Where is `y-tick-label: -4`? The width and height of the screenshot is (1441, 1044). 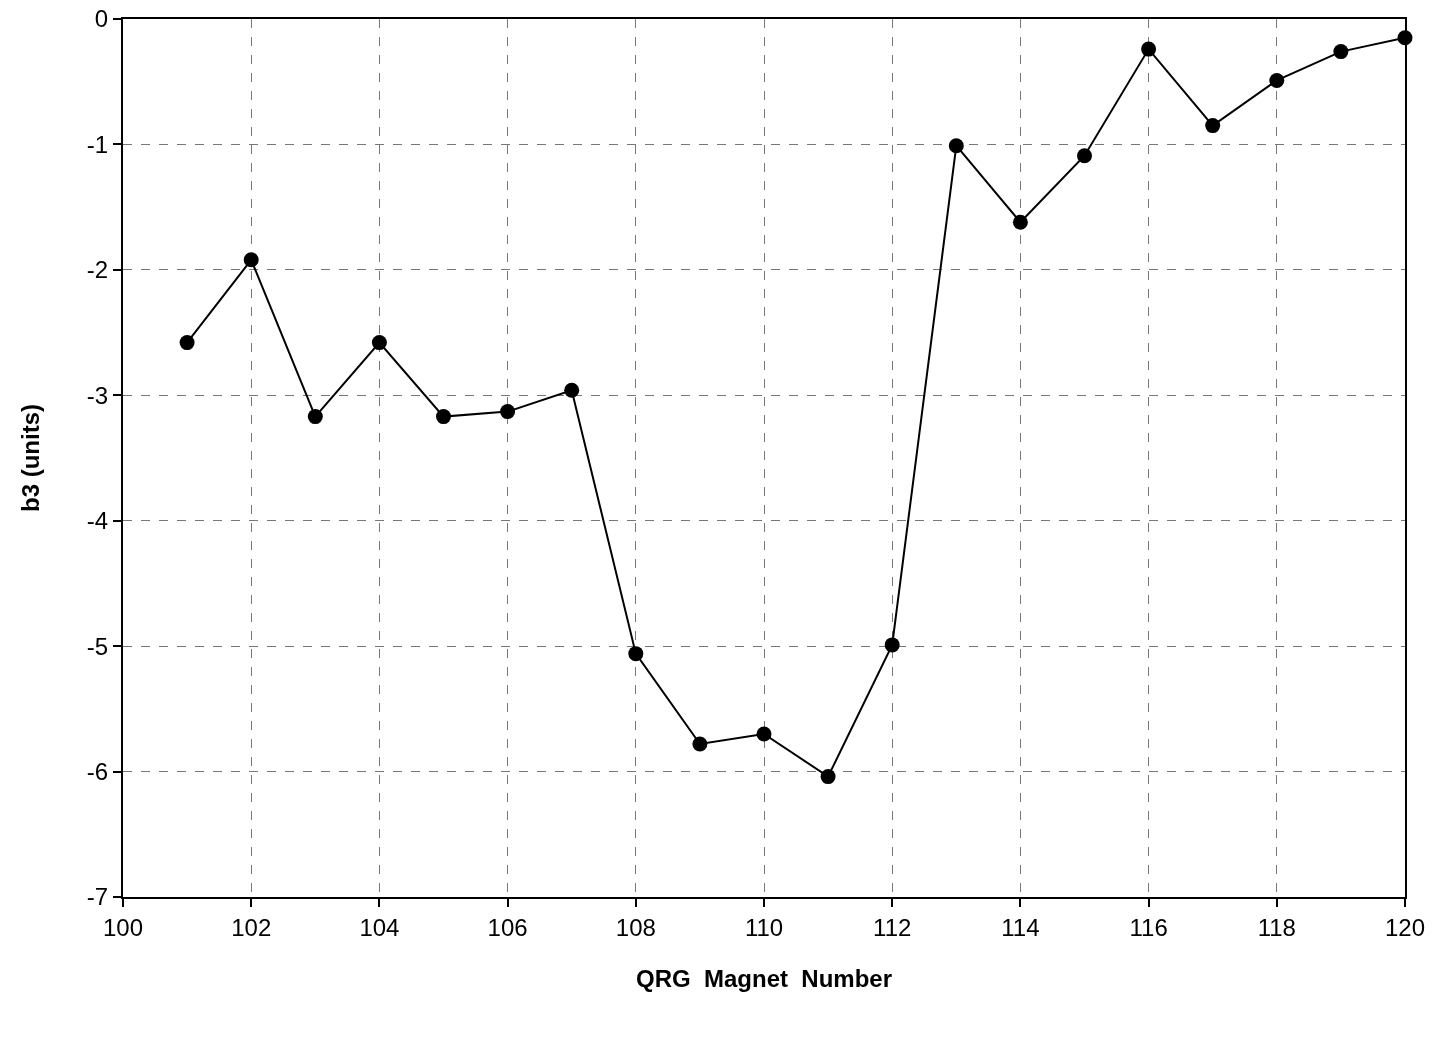
y-tick-label: -4 is located at coordinates (97, 521).